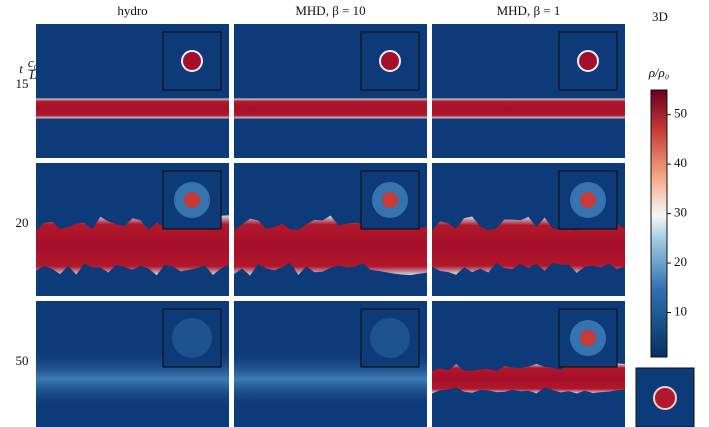 Image resolution: width=709 pixels, height=427 pixels. Describe the element at coordinates (330, 10) in the screenshot. I see `column-header: MHD, β = 10` at that location.